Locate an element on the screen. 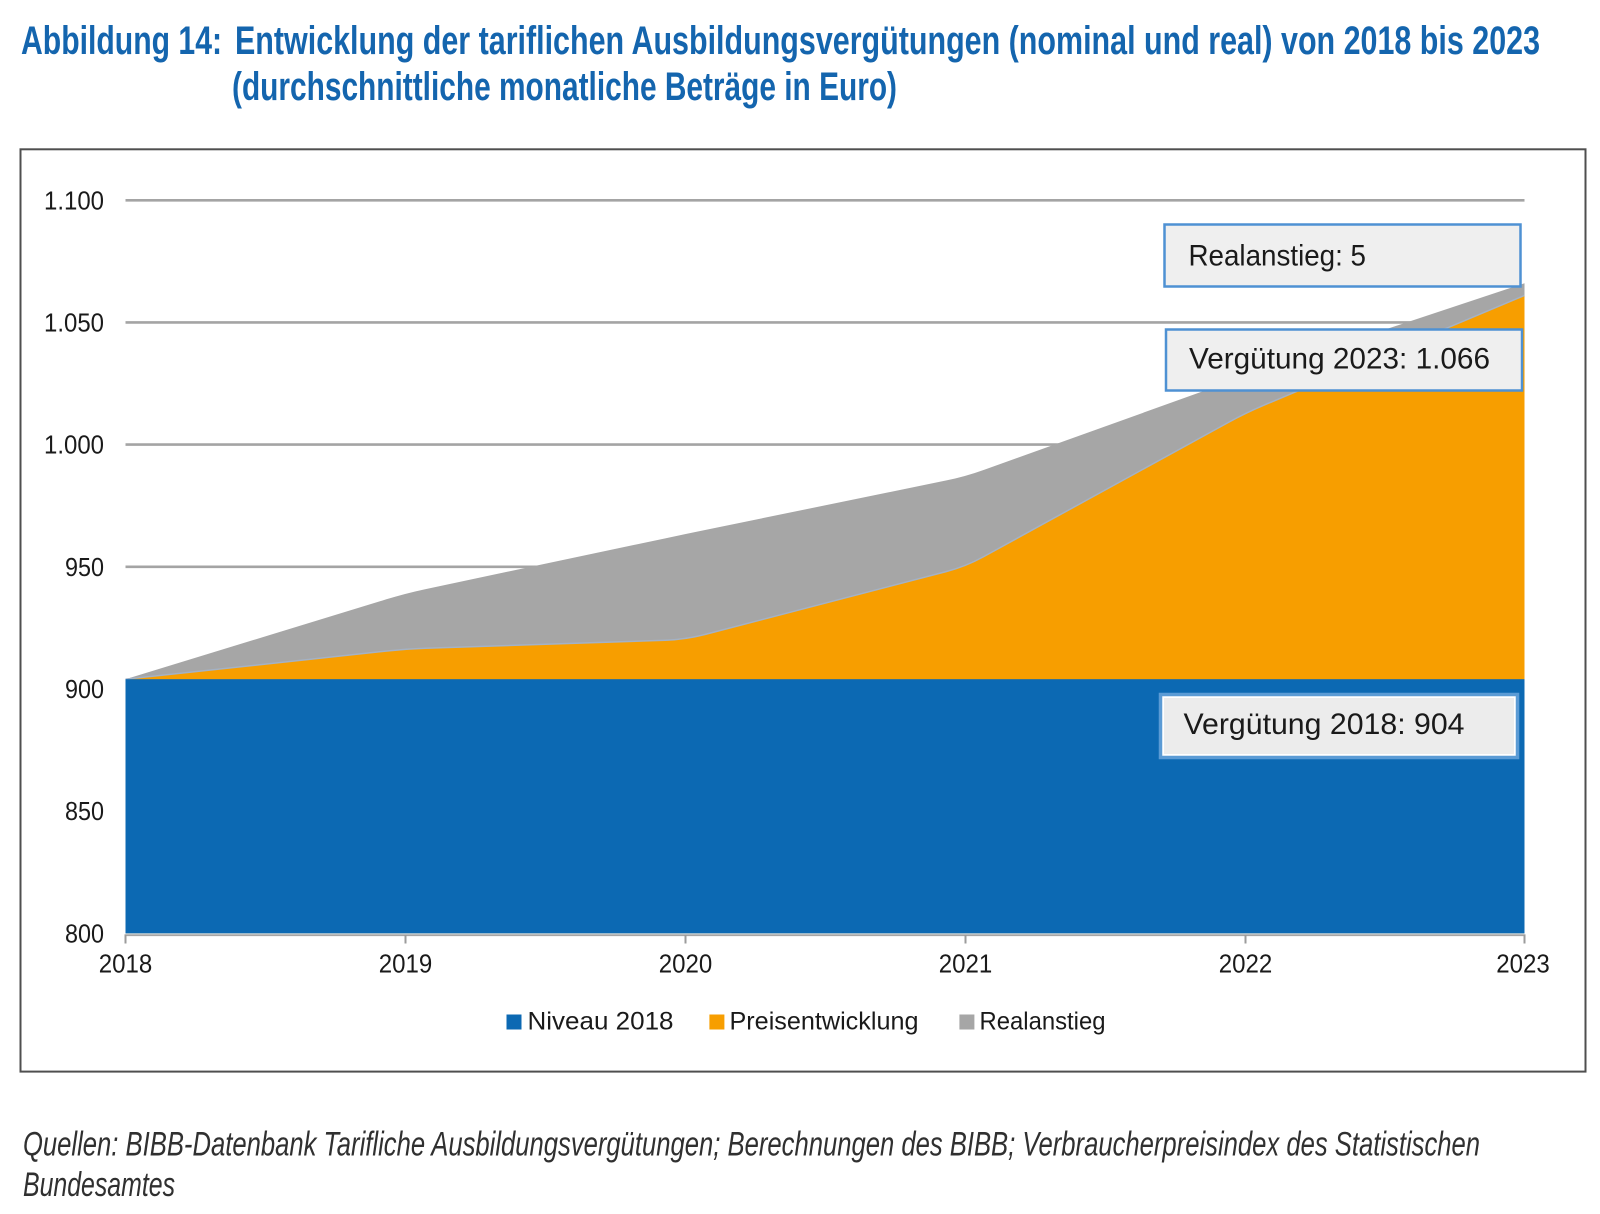  svg-text: 800 is located at coordinates (84, 933).